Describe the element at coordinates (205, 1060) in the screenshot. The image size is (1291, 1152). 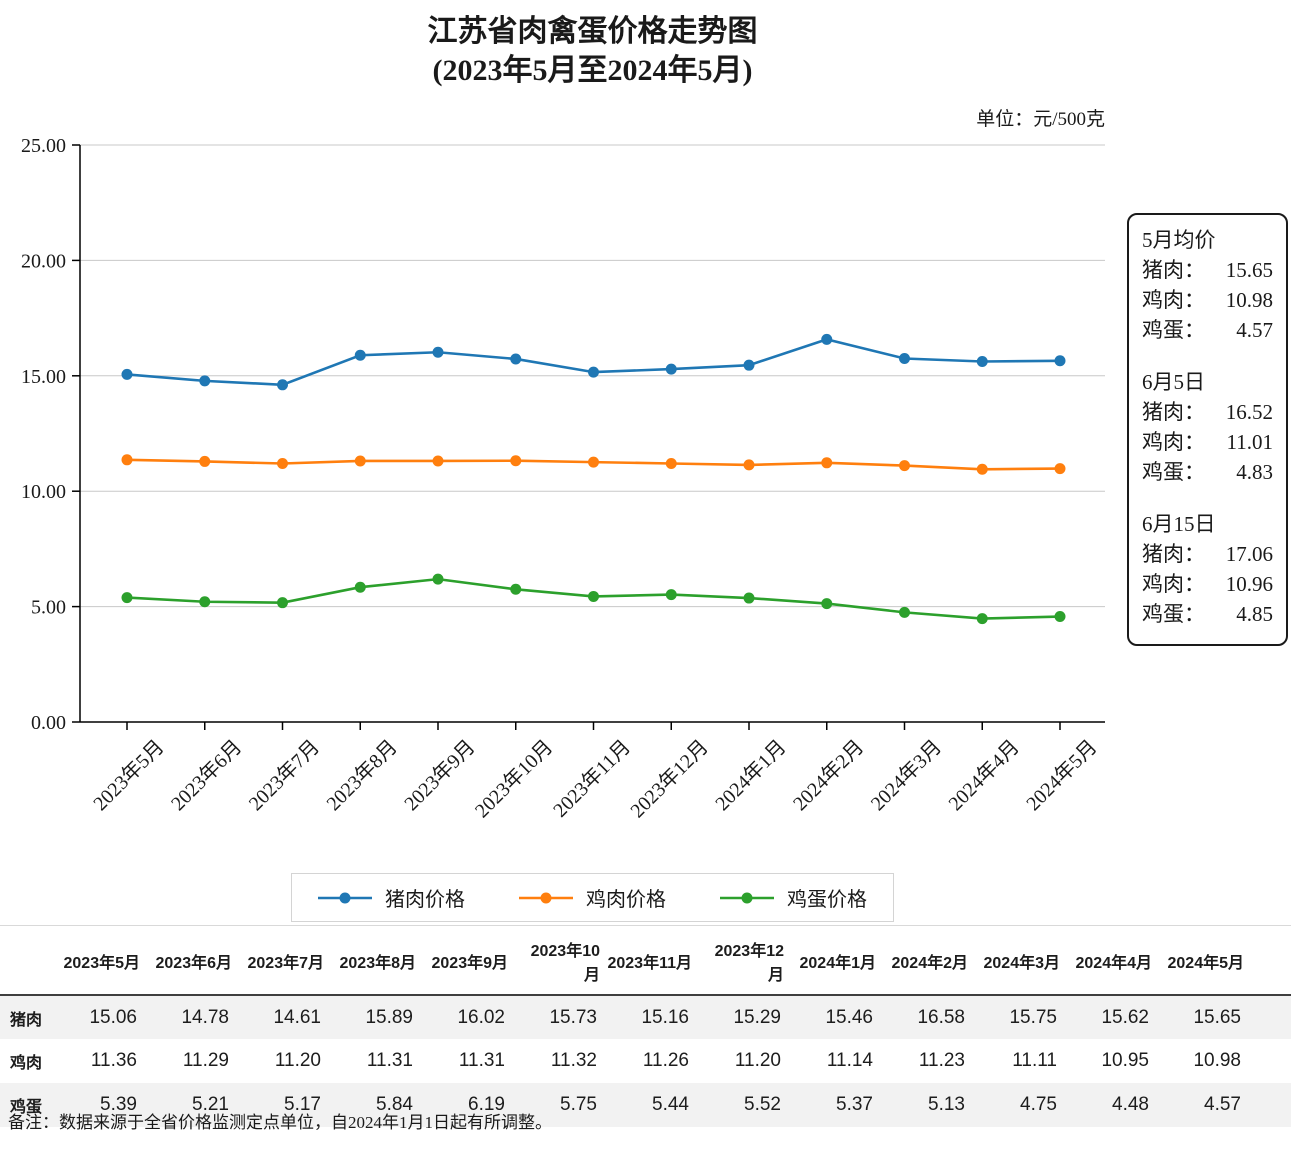
I see `table-cell: 11.29` at that location.